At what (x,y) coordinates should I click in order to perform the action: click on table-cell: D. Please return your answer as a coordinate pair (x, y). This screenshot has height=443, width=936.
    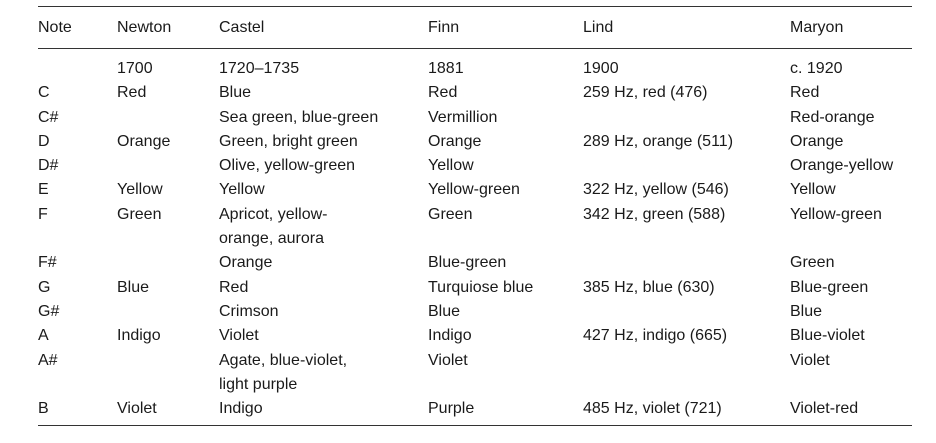
    Looking at the image, I should click on (44, 141).